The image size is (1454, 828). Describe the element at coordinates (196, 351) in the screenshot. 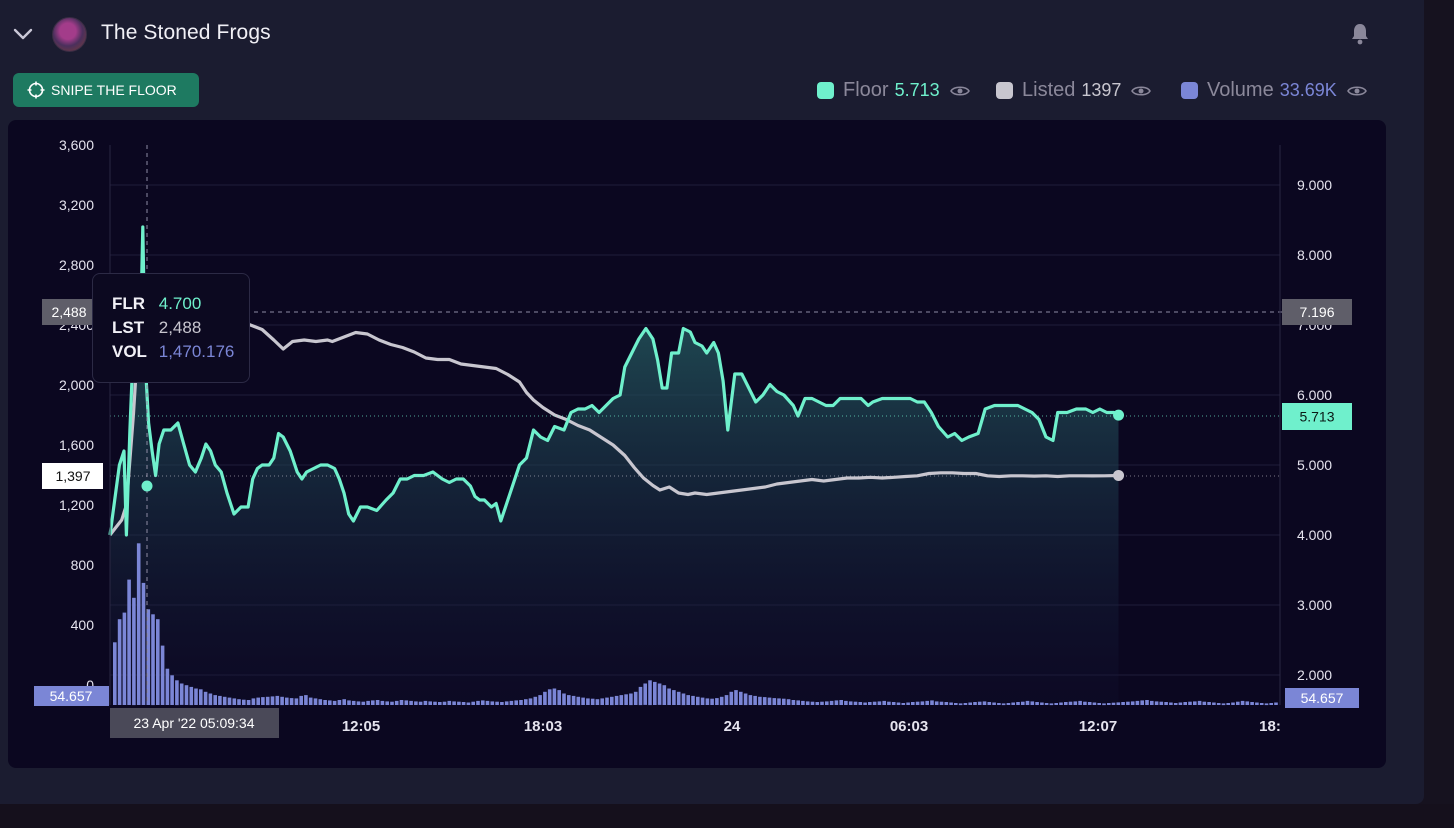

I see `tooltip-value: 1,470.176` at that location.